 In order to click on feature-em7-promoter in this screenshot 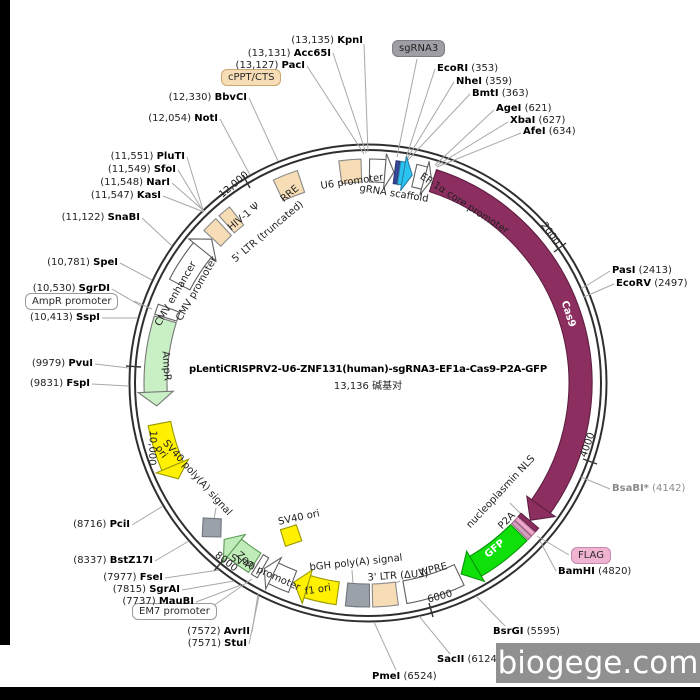, I will do `click(260, 566)`.